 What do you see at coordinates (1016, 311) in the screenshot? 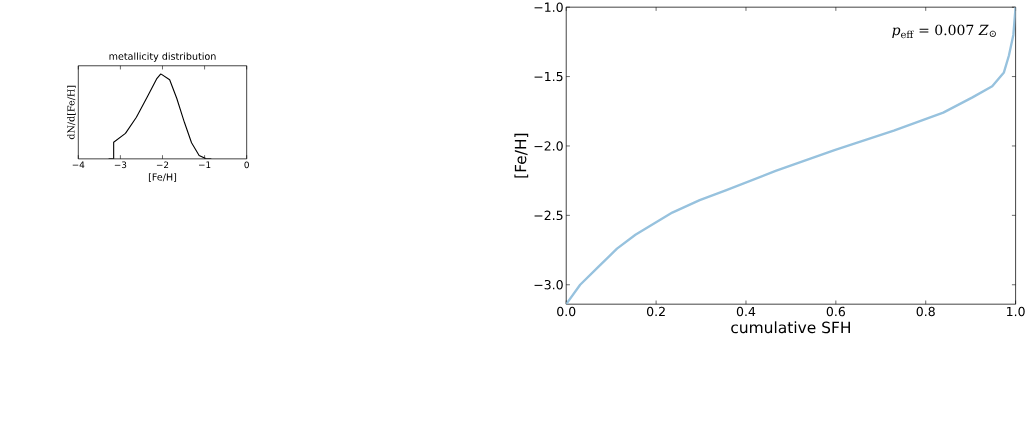
I see `x-tick-label: 1.0` at bounding box center [1016, 311].